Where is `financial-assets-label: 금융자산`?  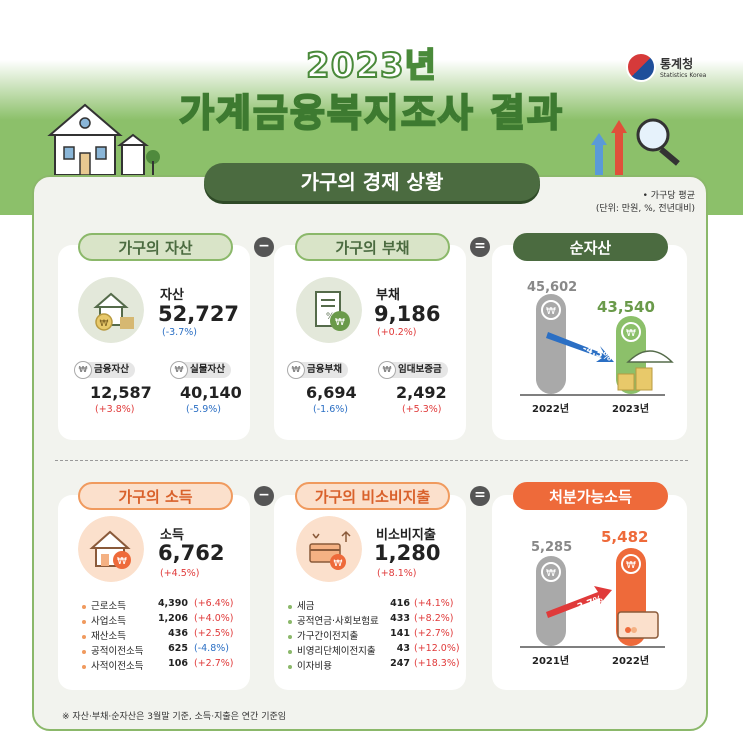
financial-assets-label: 금융자산 is located at coordinates (111, 369).